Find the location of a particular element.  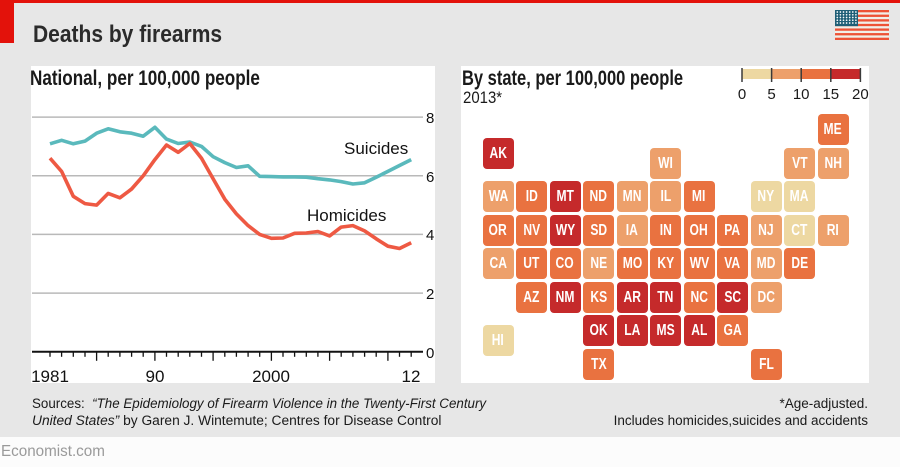

svg-text: 4 is located at coordinates (430, 235).